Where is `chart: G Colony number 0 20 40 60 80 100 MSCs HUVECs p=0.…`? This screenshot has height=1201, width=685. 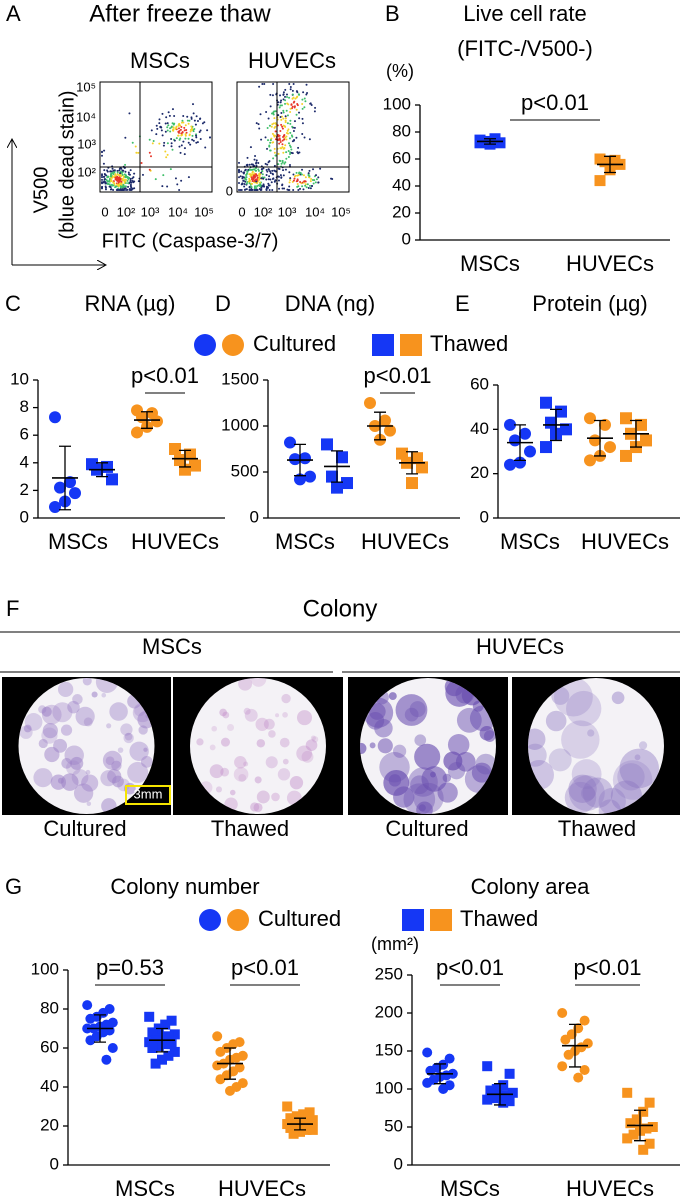
chart: G Colony number 0 20 40 60 80 100 MSCs HUVECs p=0.… is located at coordinates (167, 1037).